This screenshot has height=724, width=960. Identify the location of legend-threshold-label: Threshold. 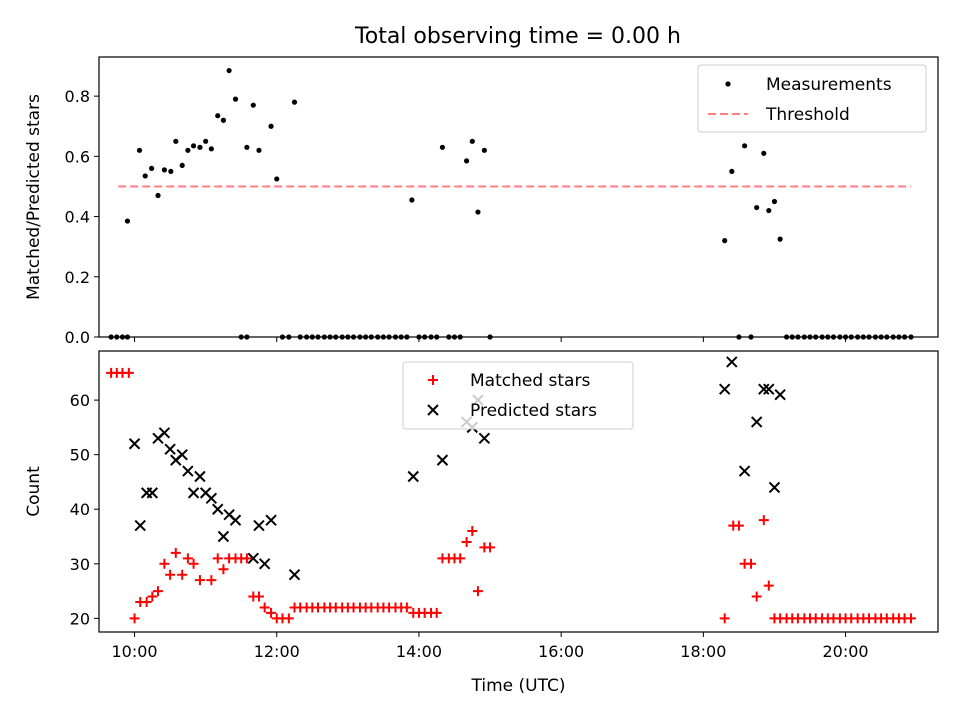
(807, 115).